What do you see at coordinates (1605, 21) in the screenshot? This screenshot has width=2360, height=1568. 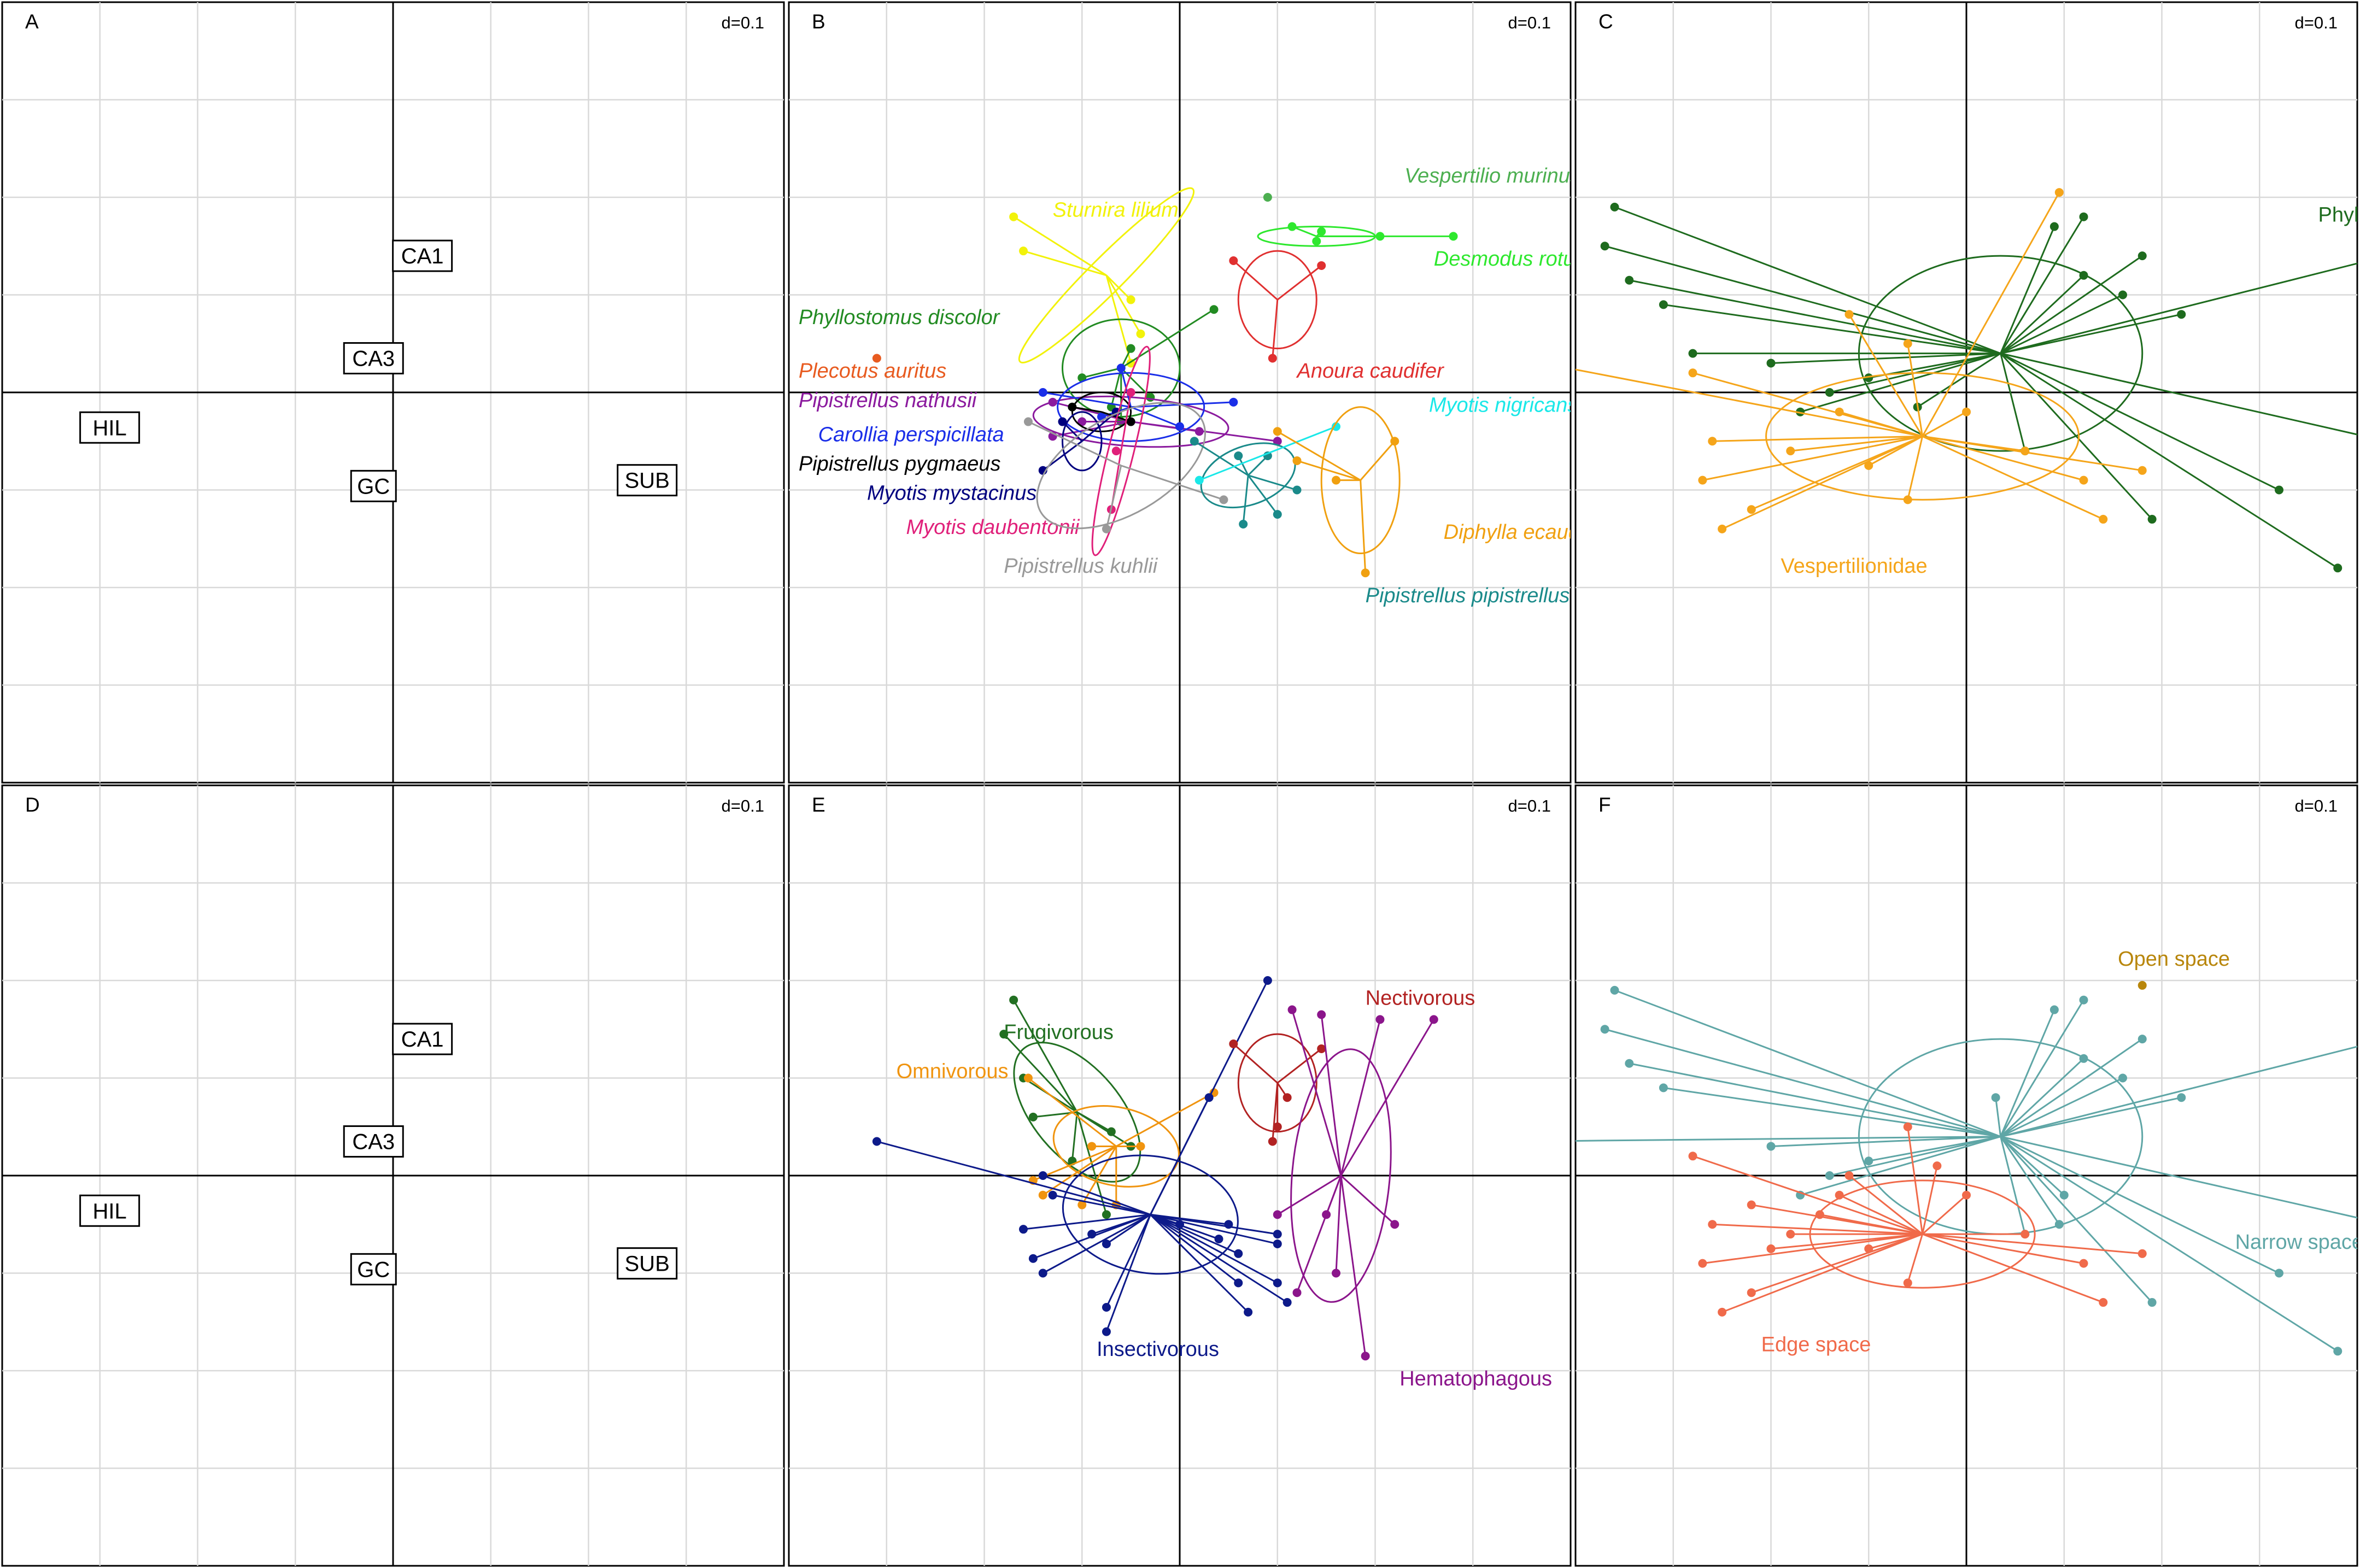 I see `panel-letter: C` at bounding box center [1605, 21].